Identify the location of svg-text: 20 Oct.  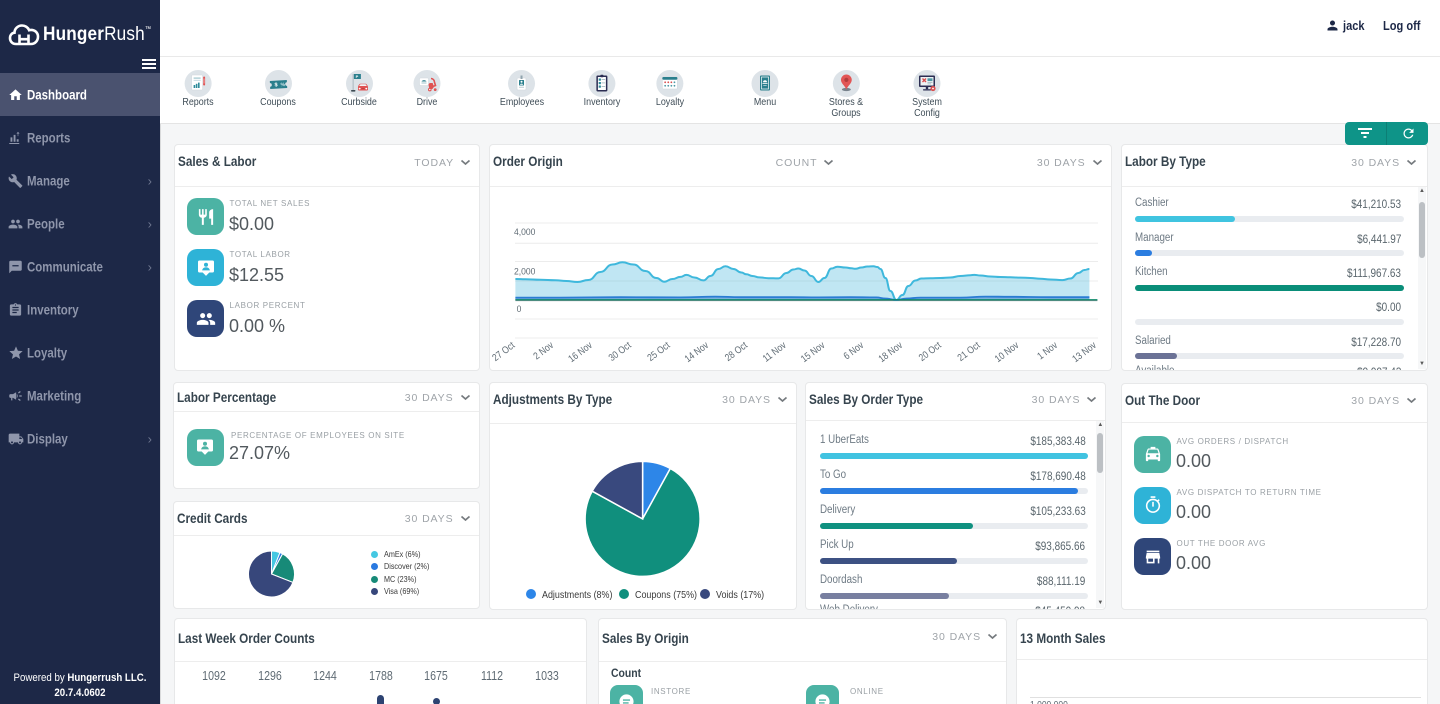
(929, 351).